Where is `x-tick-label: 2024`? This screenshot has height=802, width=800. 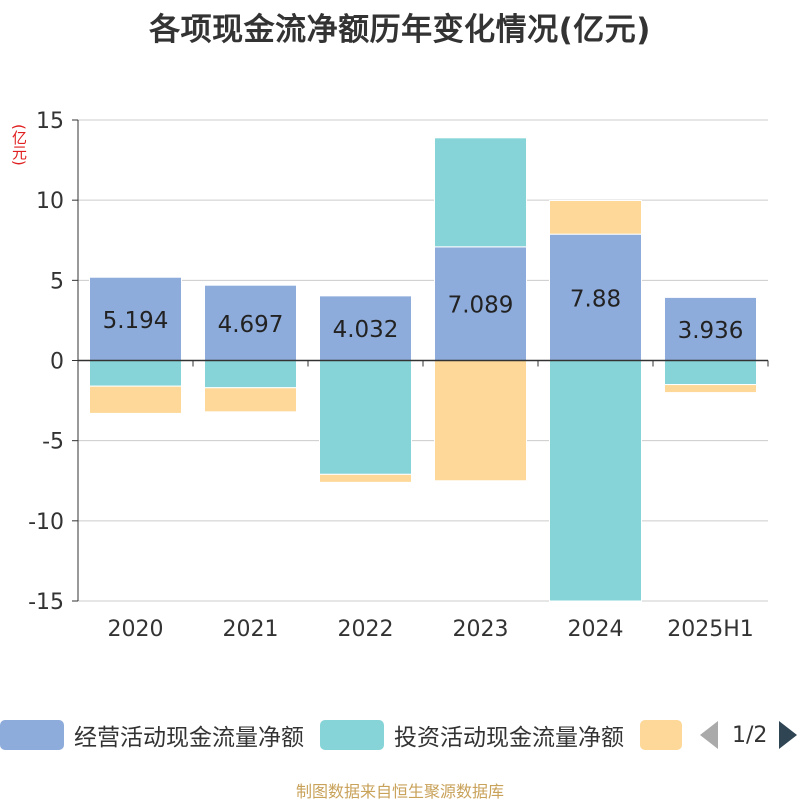 x-tick-label: 2024 is located at coordinates (596, 629).